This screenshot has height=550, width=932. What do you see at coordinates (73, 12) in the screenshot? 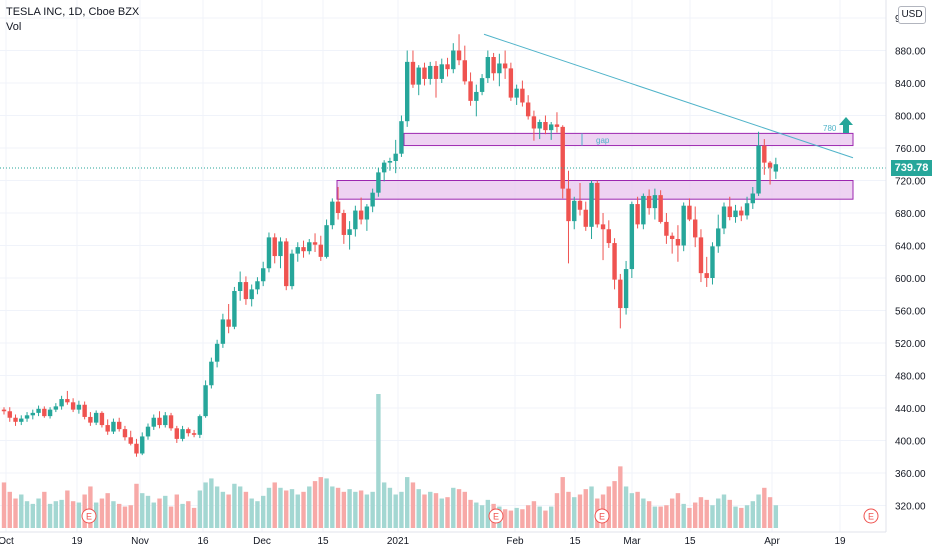
I see `symbol-title: TESLA INC, 1D, Cboe BZX` at bounding box center [73, 12].